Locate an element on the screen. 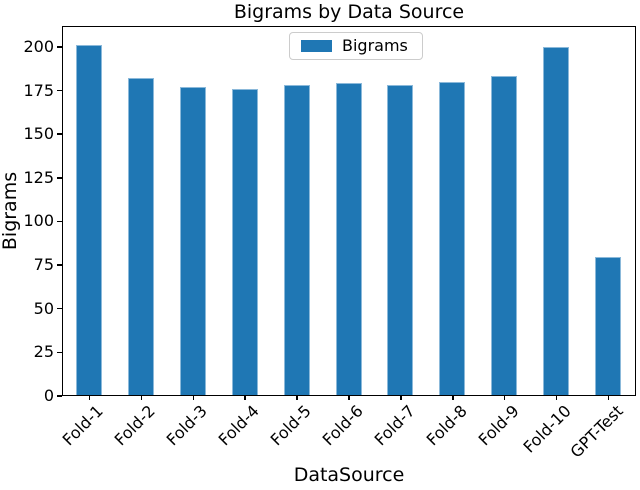 The height and width of the screenshot is (490, 640). bar-gpt-test is located at coordinates (608, 325).